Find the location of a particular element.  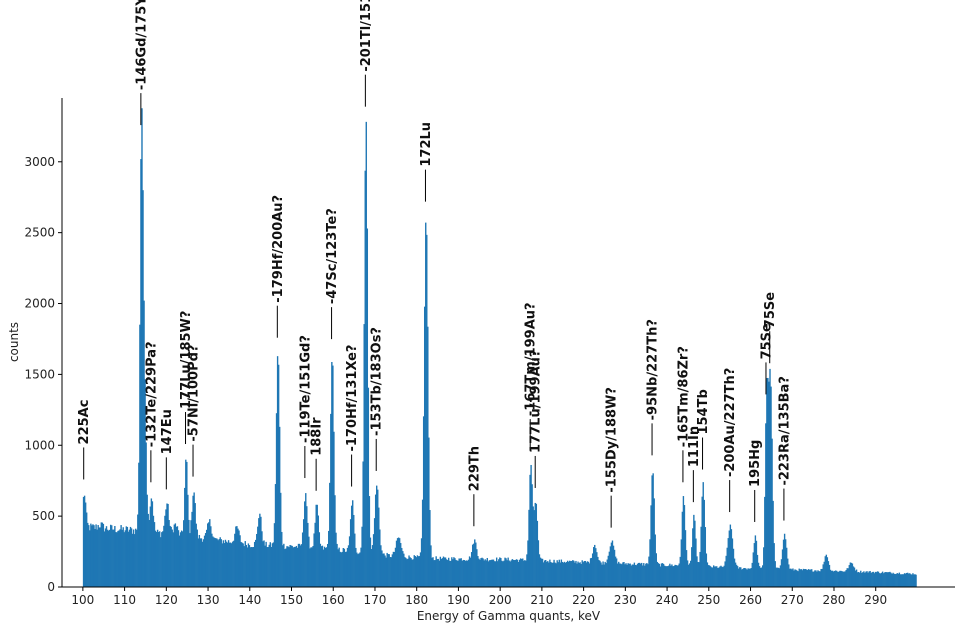

y-tick-label: 0 is located at coordinates (51, 587).